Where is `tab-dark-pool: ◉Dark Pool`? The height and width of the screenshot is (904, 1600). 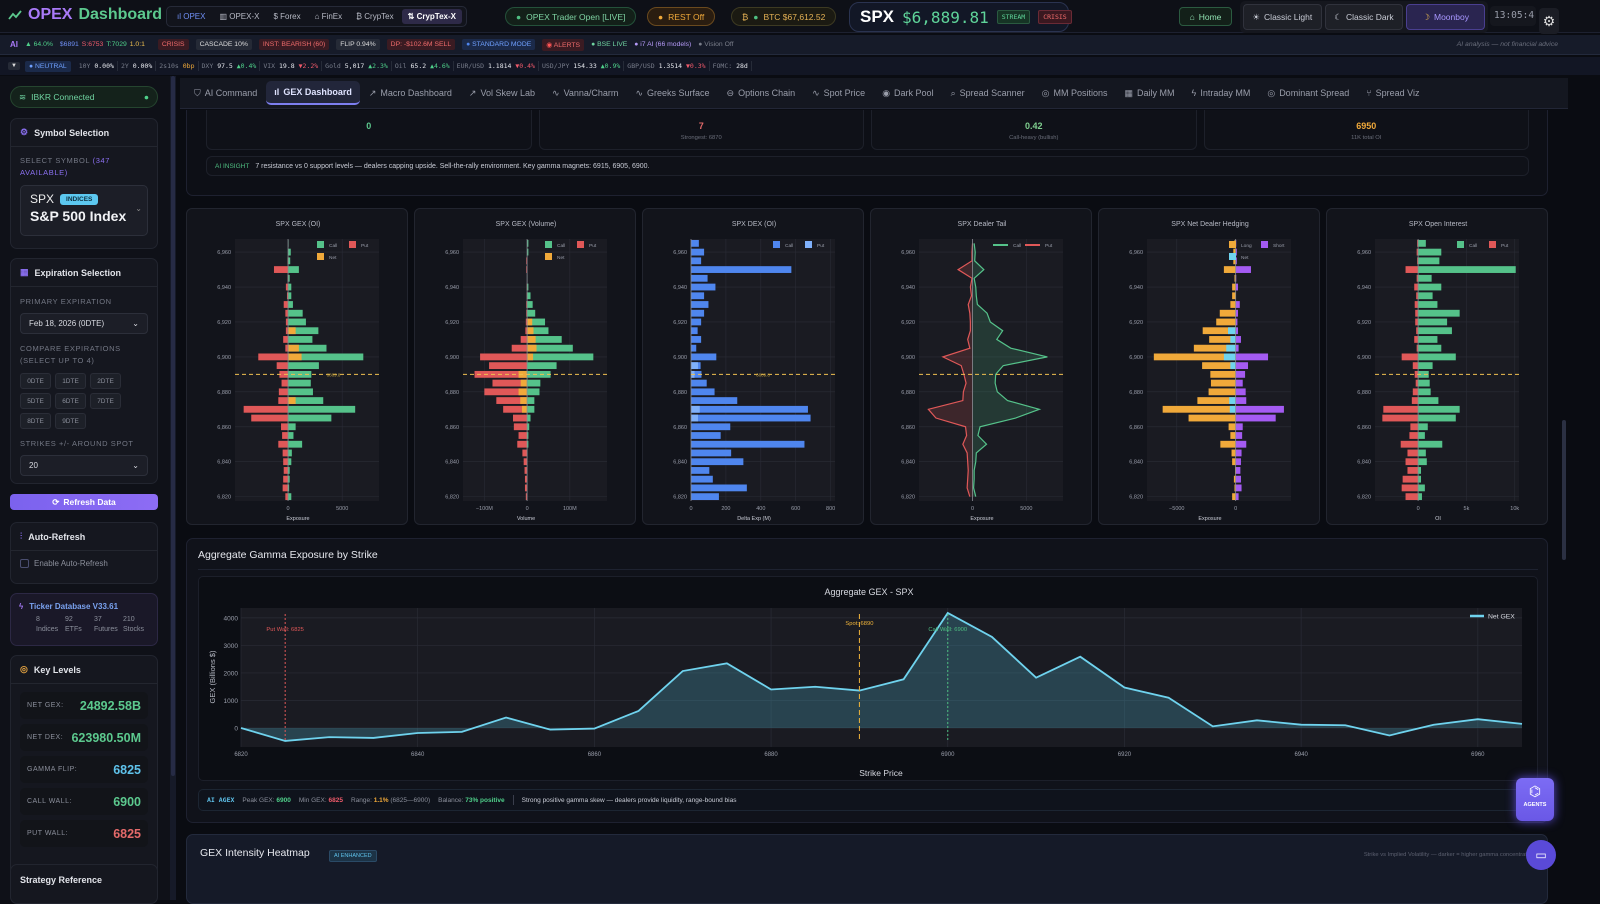 tab-dark-pool: ◉Dark Pool is located at coordinates (907, 93).